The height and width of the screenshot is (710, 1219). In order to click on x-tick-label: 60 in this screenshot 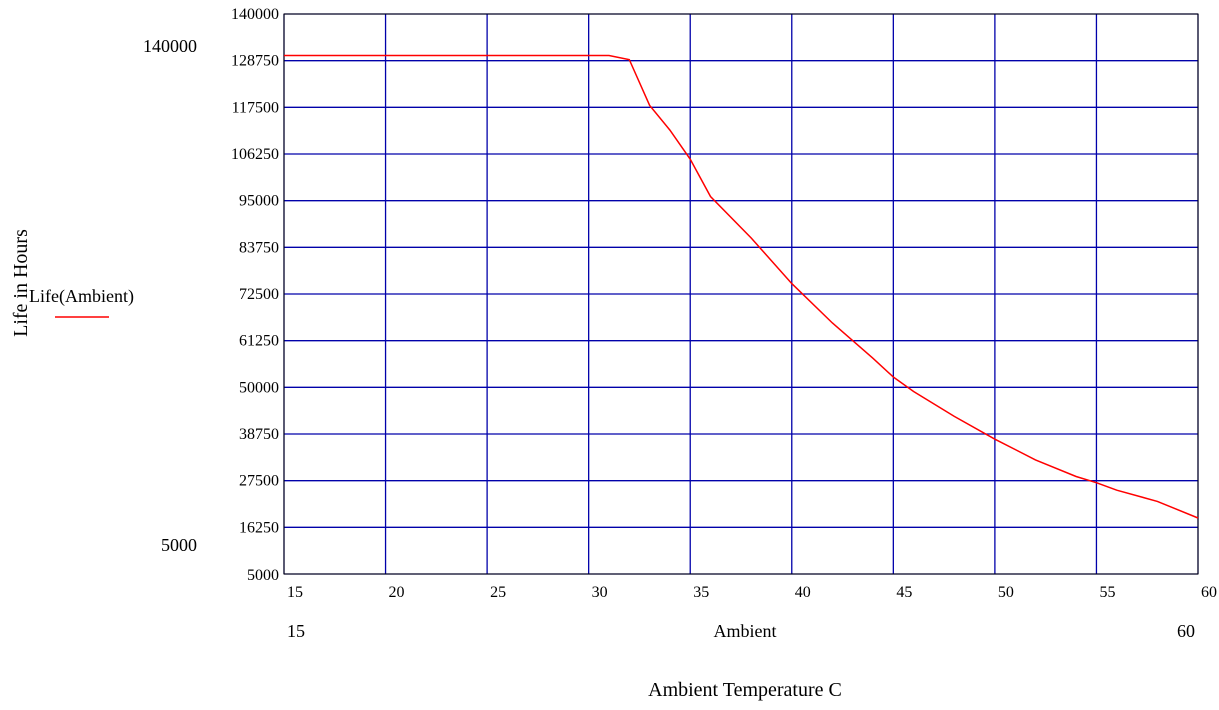, I will do `click(1209, 592)`.